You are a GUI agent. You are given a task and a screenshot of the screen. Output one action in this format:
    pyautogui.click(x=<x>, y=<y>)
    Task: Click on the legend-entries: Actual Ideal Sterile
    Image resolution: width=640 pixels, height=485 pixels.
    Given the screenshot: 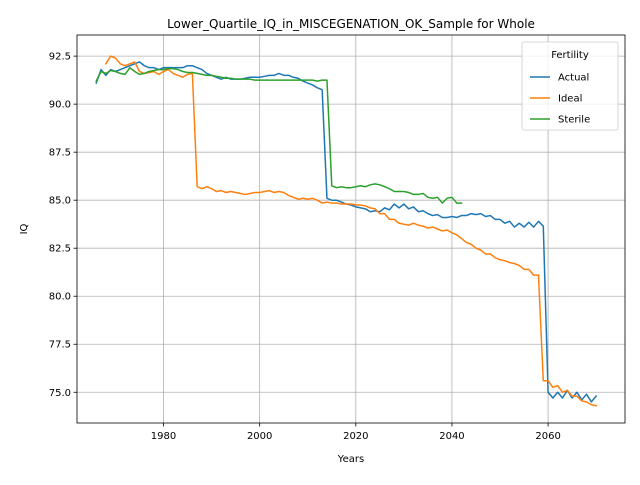 What is the action you would take?
    pyautogui.click(x=560, y=99)
    